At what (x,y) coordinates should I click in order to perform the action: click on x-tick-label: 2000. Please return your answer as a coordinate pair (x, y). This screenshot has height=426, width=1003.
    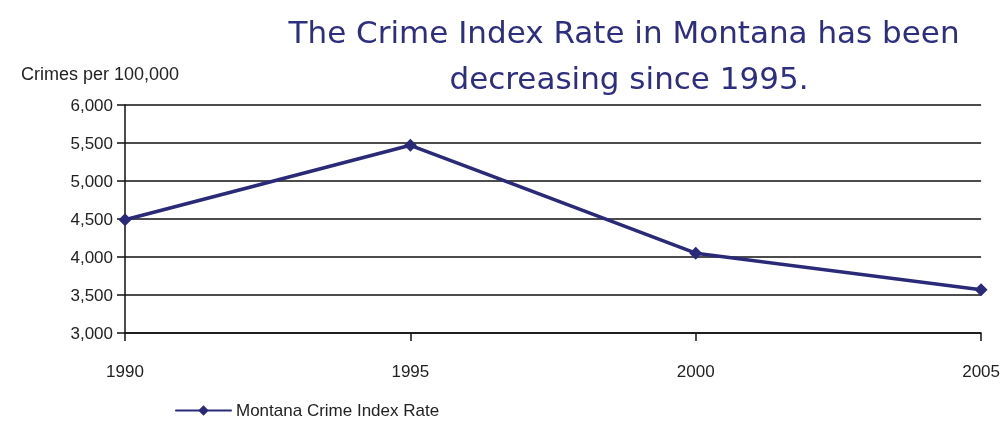
    Looking at the image, I should click on (695, 371).